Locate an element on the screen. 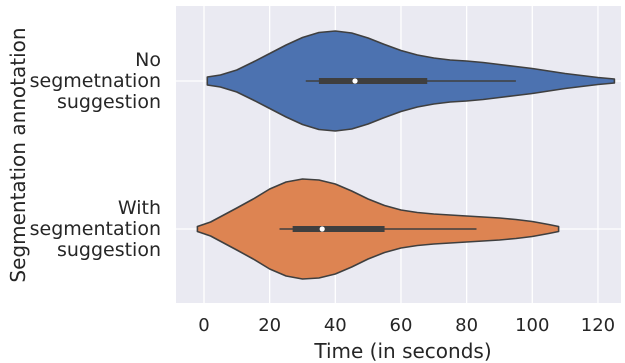  y-axis-label: Segmentation annotation is located at coordinates (18, 154).